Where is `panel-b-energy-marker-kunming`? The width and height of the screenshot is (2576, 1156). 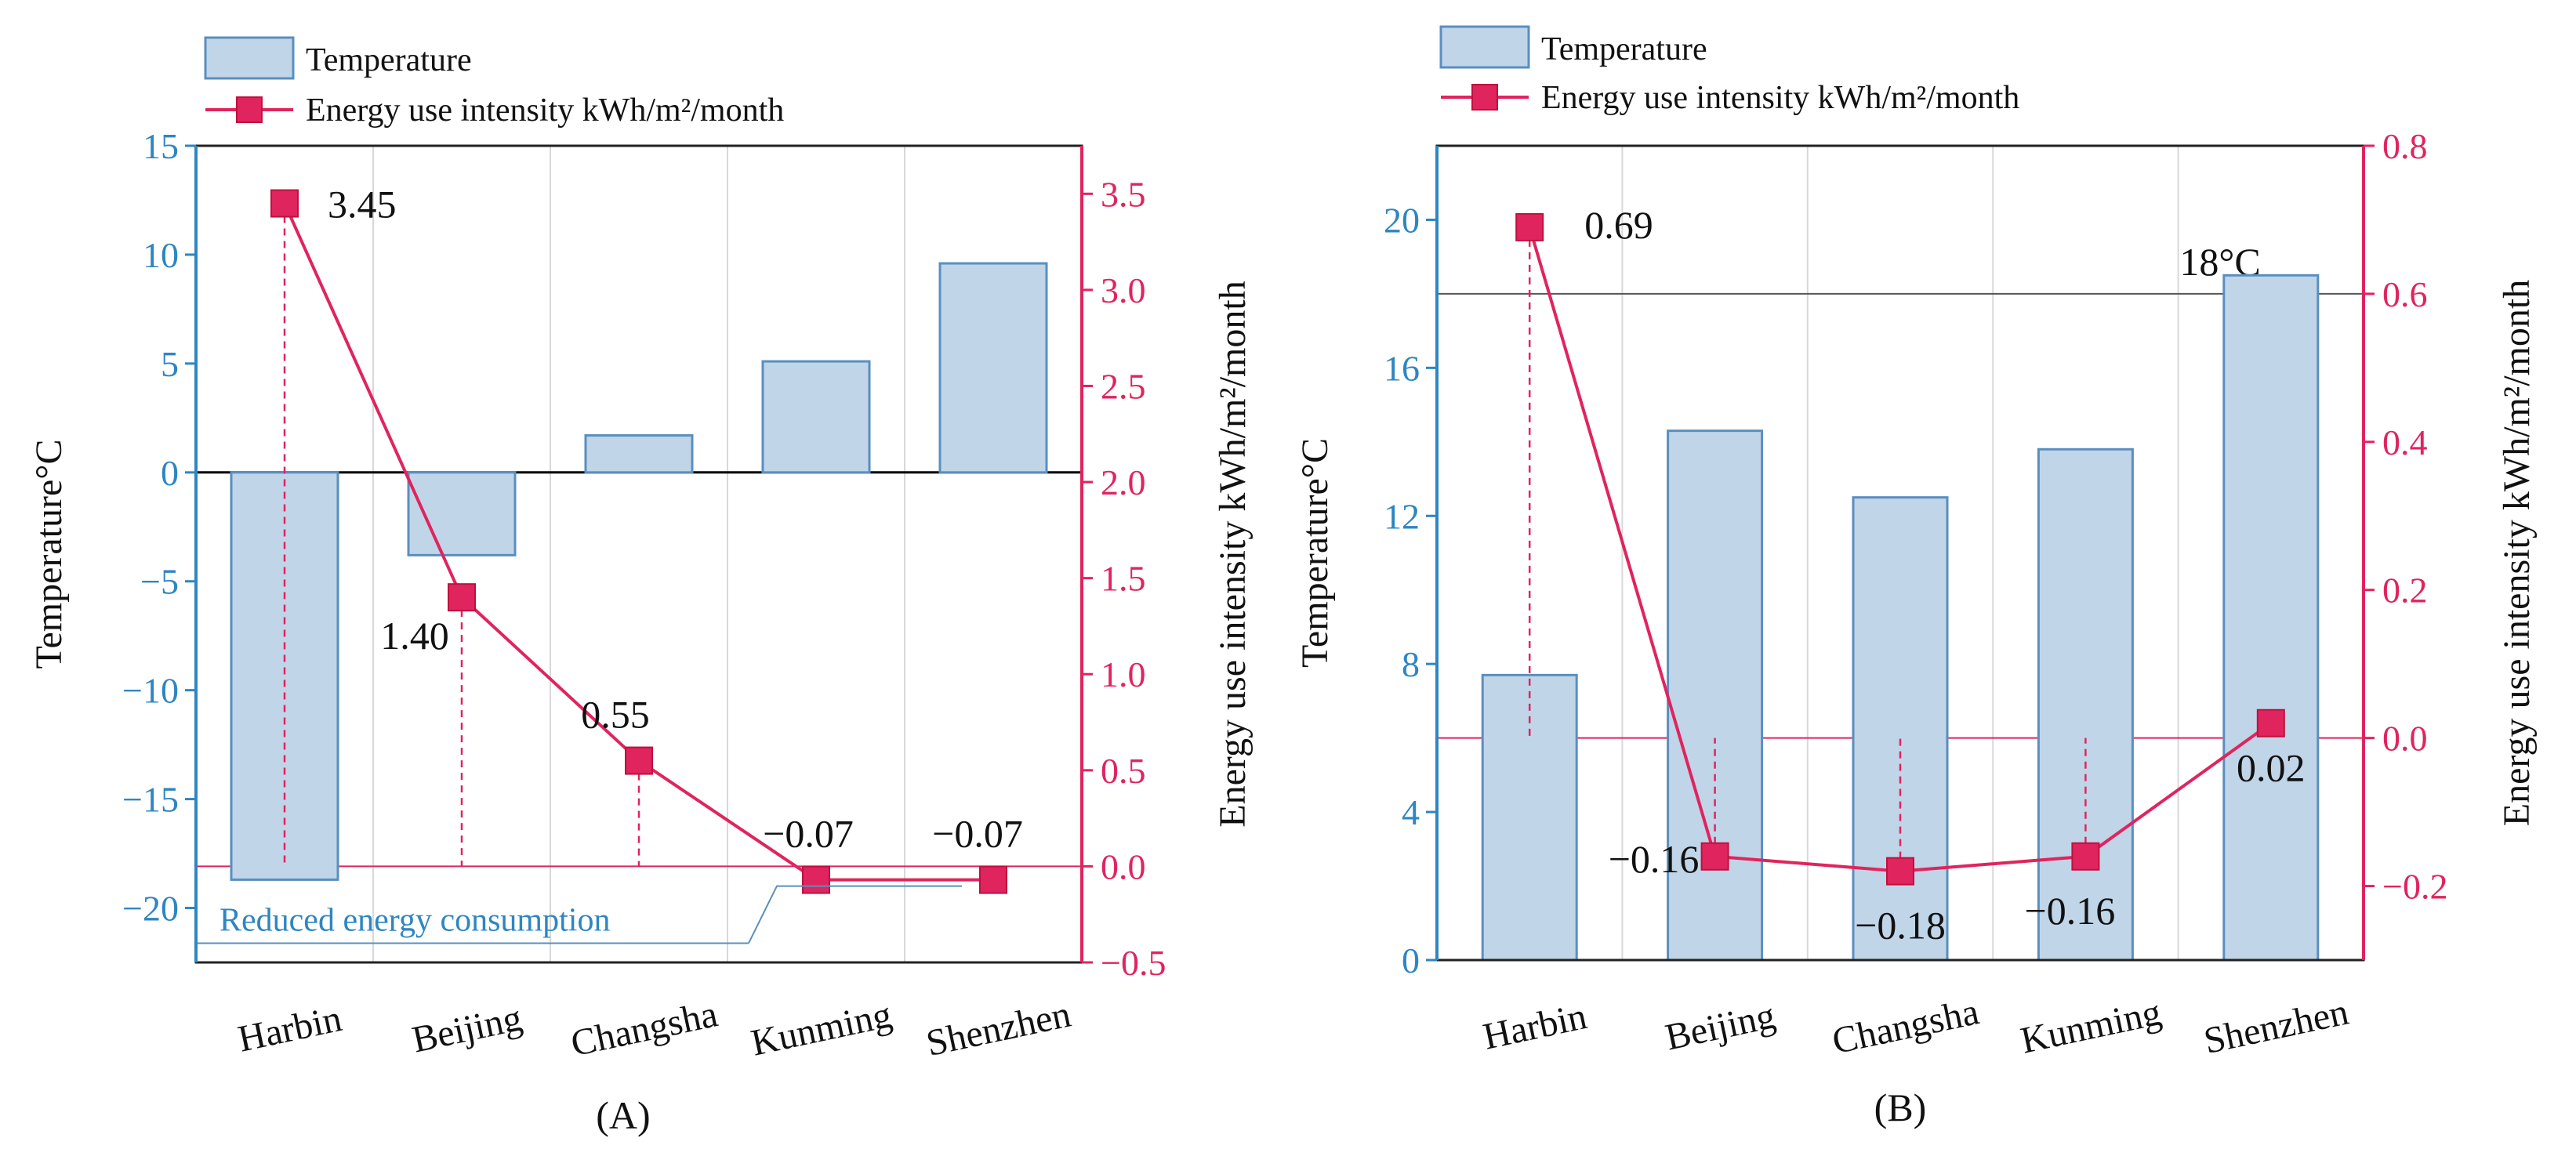
panel-b-energy-marker-kunming is located at coordinates (2085, 856).